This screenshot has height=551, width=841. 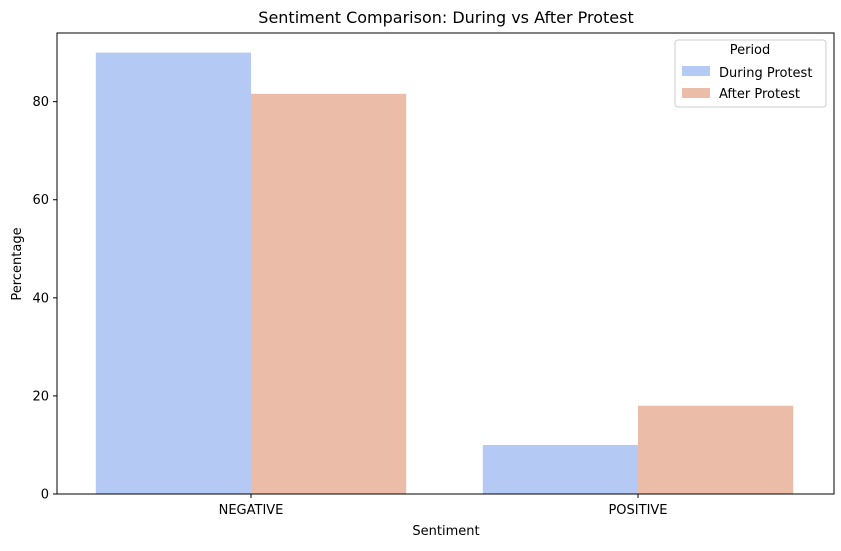 I want to click on y-tick-label: 60, so click(x=40, y=200).